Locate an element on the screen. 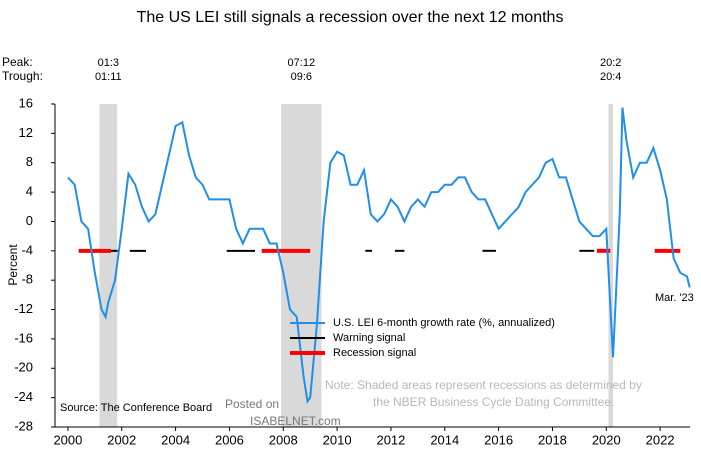 This screenshot has height=457, width=701. y-tick-label: -24 is located at coordinates (23, 396).